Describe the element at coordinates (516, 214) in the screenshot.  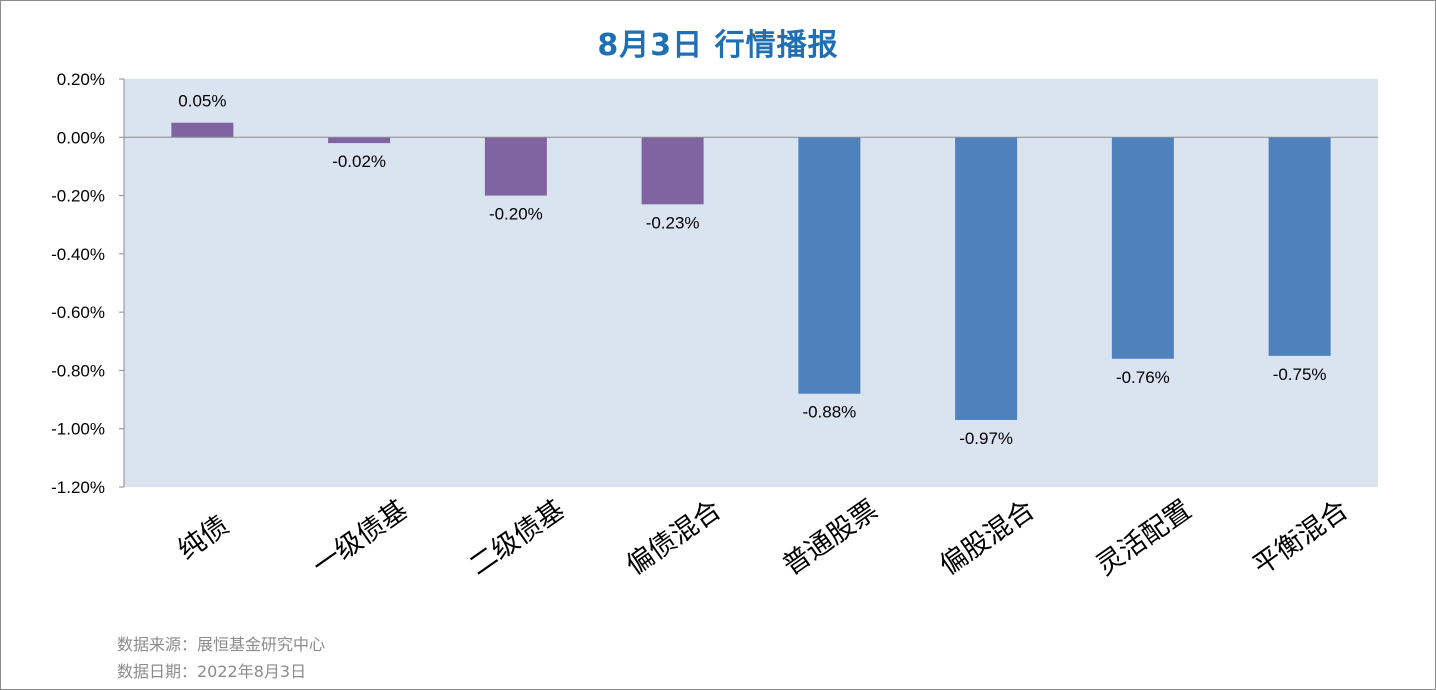
I see `value-label: -0.20%` at that location.